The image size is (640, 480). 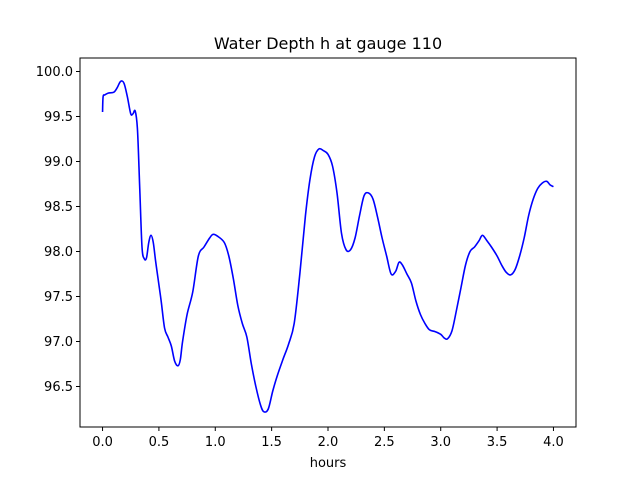 I want to click on x-axis-ticks: 0.0 0.5 1.0 1.5 2.0 2.5 3.0 3.5 4.0, so click(x=328, y=438).